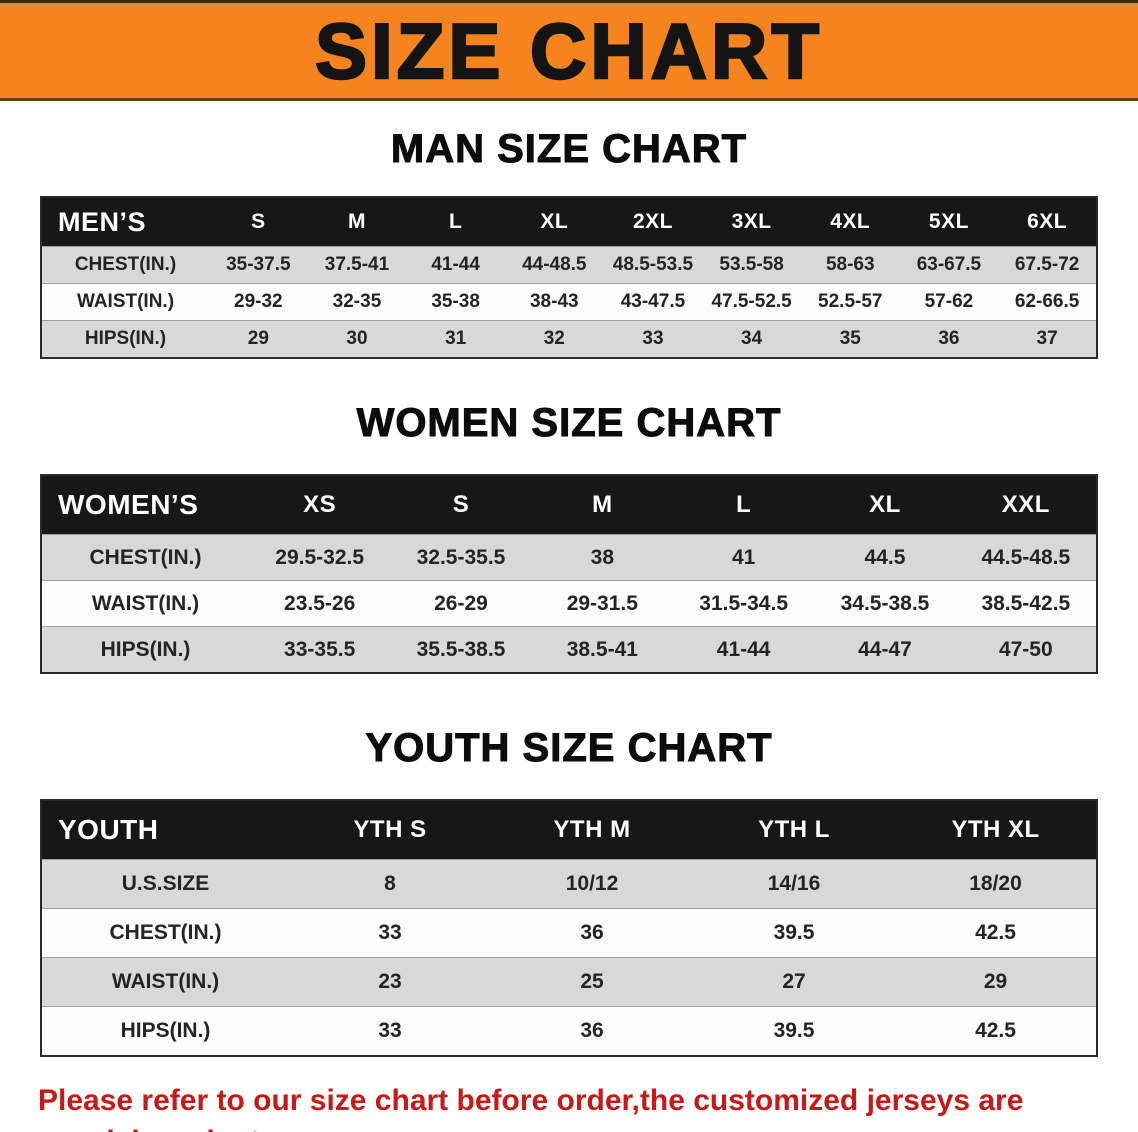 The width and height of the screenshot is (1138, 1132). What do you see at coordinates (602, 603) in the screenshot?
I see `value-cell: 29-31.5` at bounding box center [602, 603].